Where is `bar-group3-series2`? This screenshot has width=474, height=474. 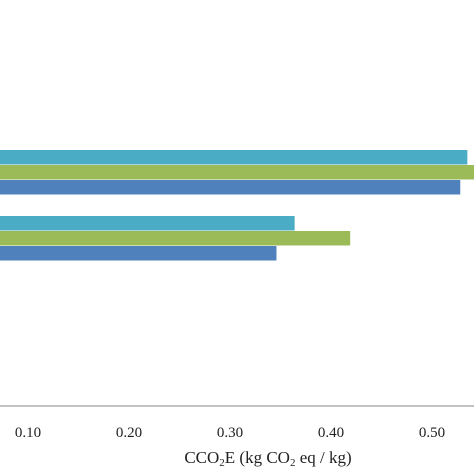
bar-group3-series2 is located at coordinates (175, 238).